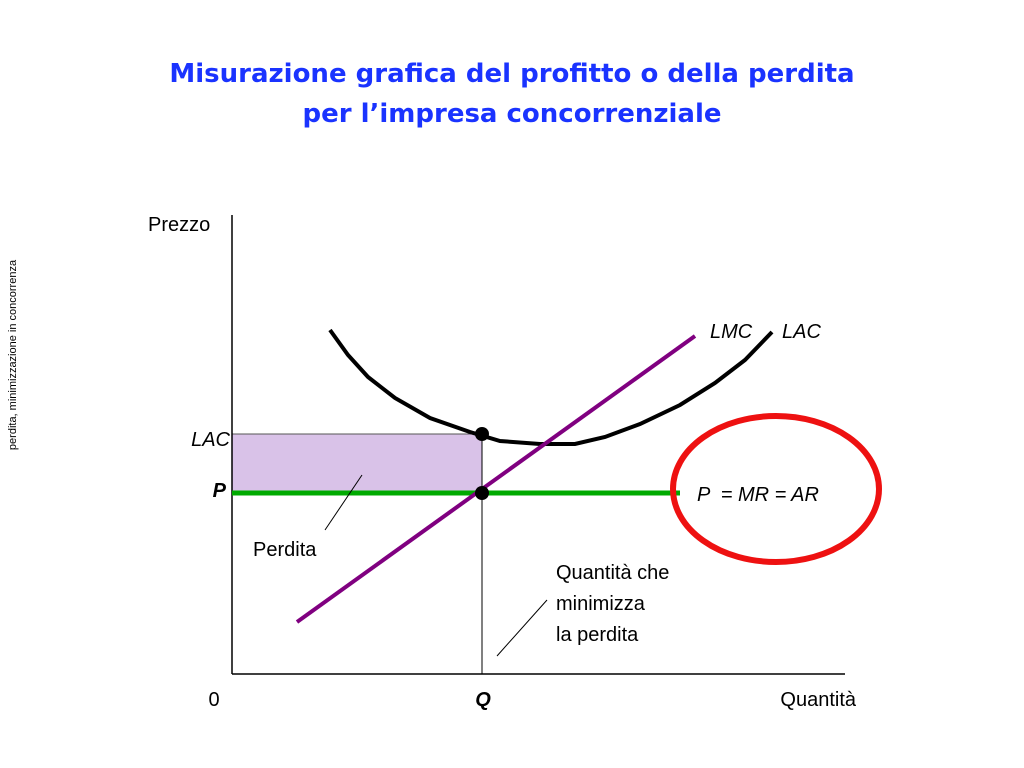 This screenshot has width=1024, height=768. What do you see at coordinates (601, 604) in the screenshot?
I see `note-line: minimizza` at bounding box center [601, 604].